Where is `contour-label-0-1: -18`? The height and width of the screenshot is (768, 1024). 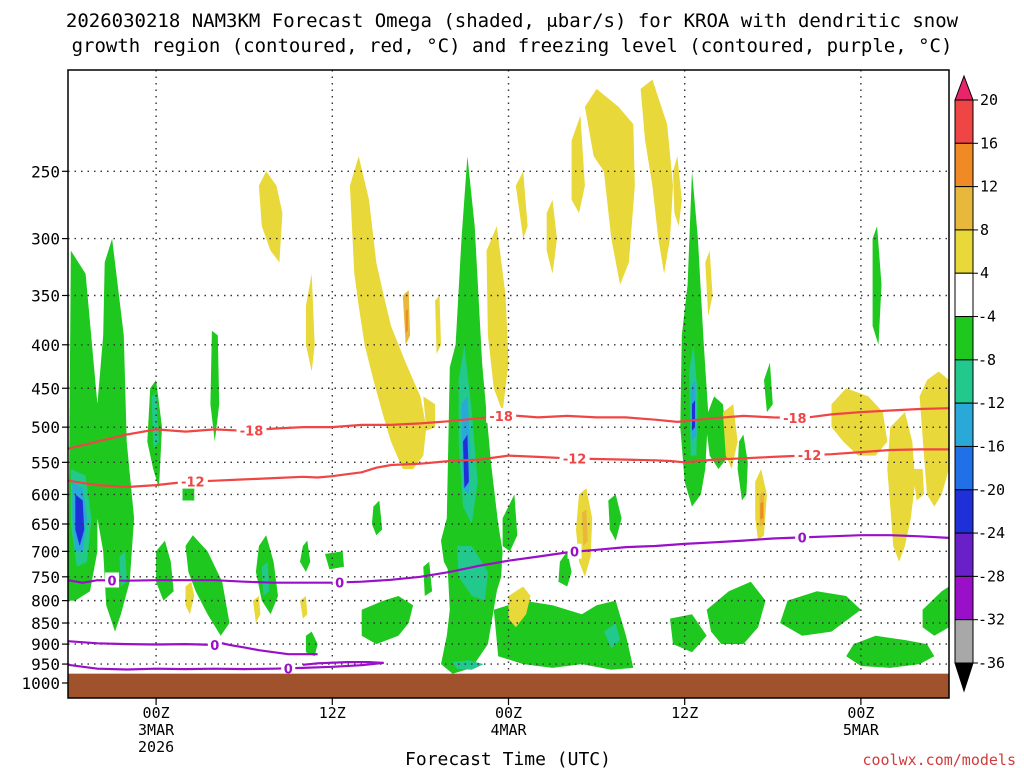 contour-label-0-1: -18 is located at coordinates (501, 417).